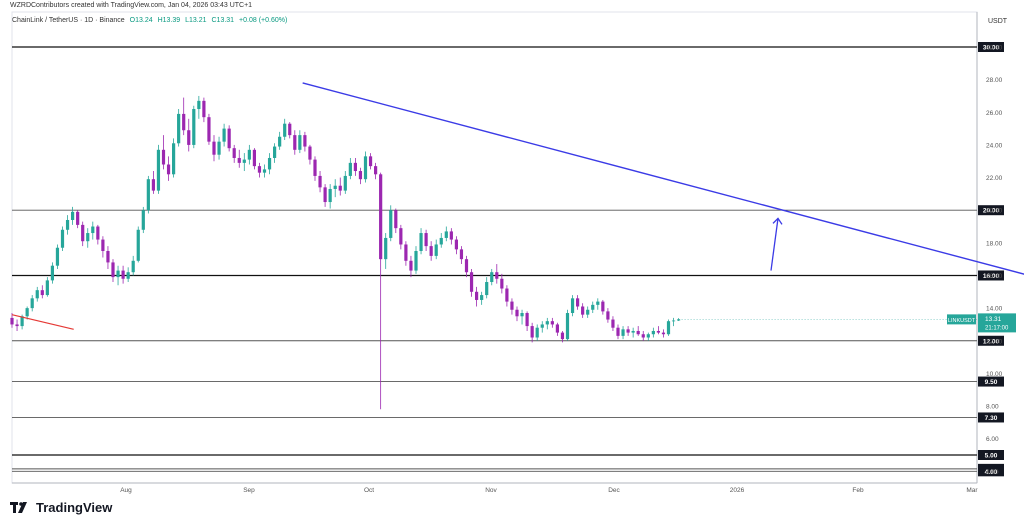  Describe the element at coordinates (994, 374) in the screenshot. I see `y-tick-label: 10.00` at that location.